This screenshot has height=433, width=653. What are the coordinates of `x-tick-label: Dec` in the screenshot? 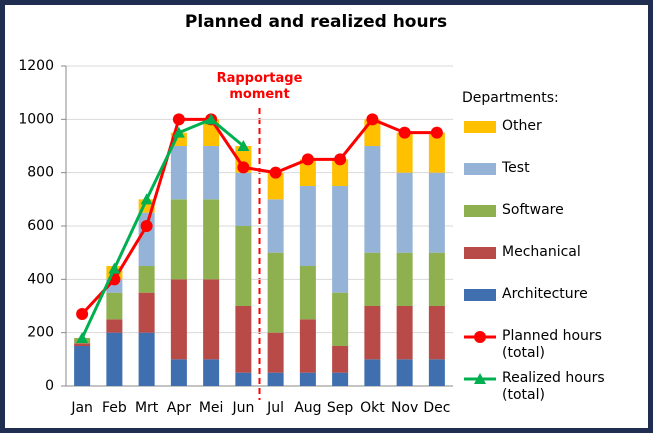 It's located at (436, 408).